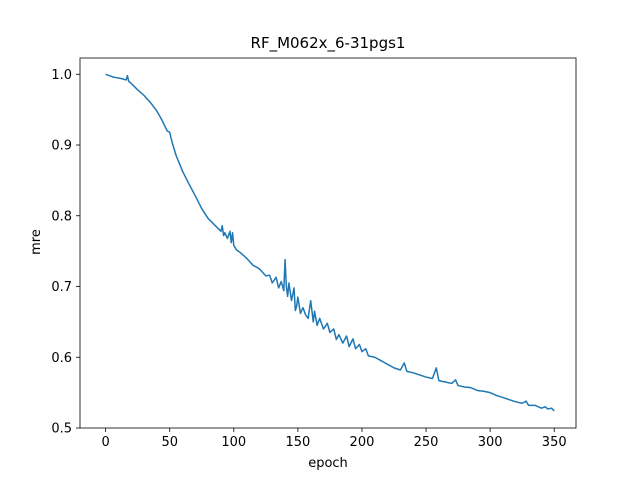 This screenshot has width=640, height=480. Describe the element at coordinates (61, 287) in the screenshot. I see `y-tick-label: 0.7` at that location.